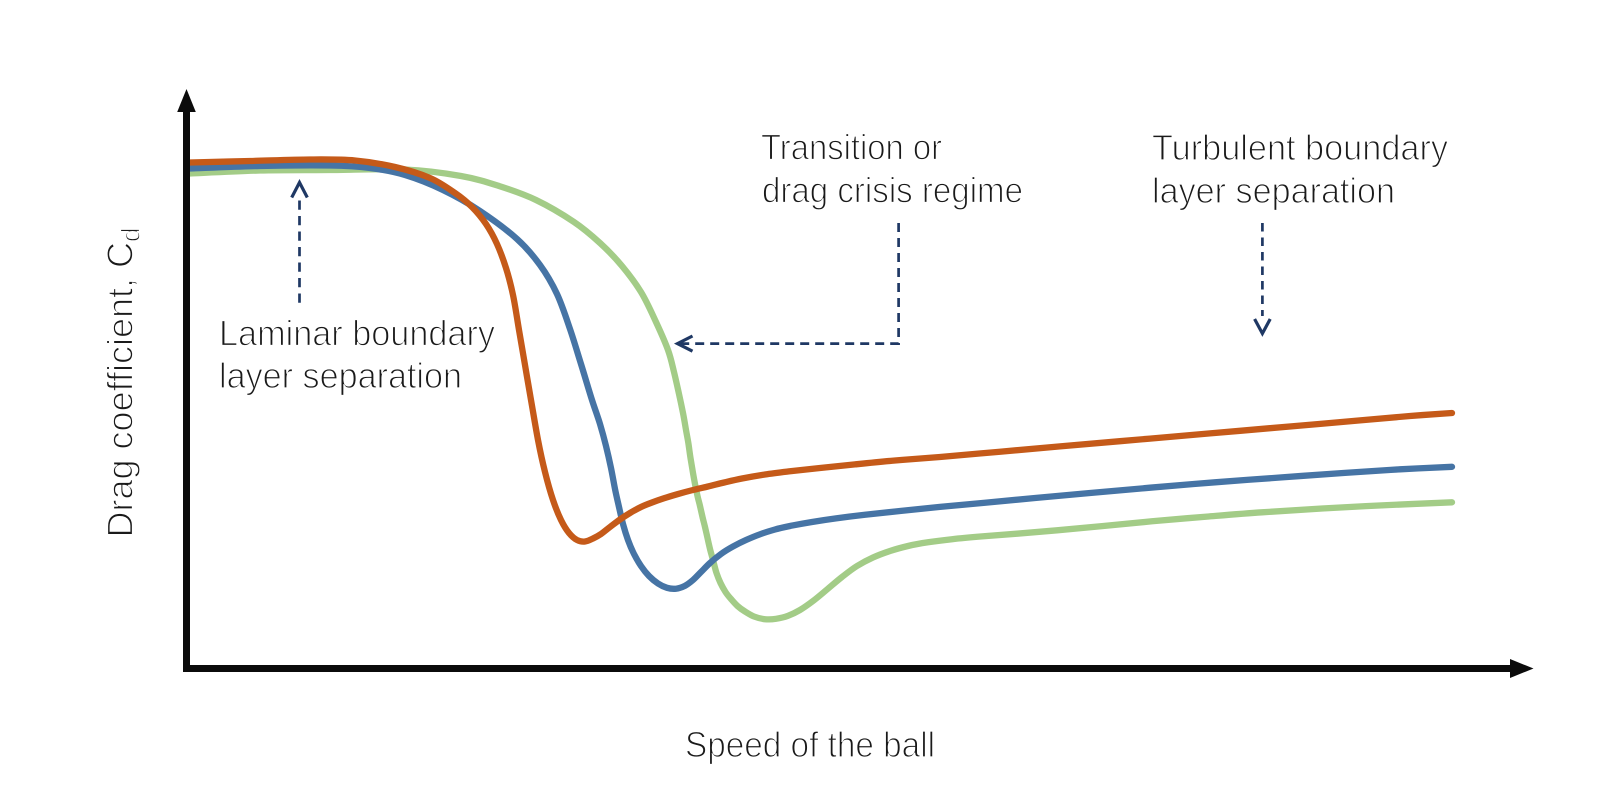 The image size is (1600, 800). What do you see at coordinates (123, 383) in the screenshot?
I see `svg-text: Drag coefficient, Cd` at bounding box center [123, 383].